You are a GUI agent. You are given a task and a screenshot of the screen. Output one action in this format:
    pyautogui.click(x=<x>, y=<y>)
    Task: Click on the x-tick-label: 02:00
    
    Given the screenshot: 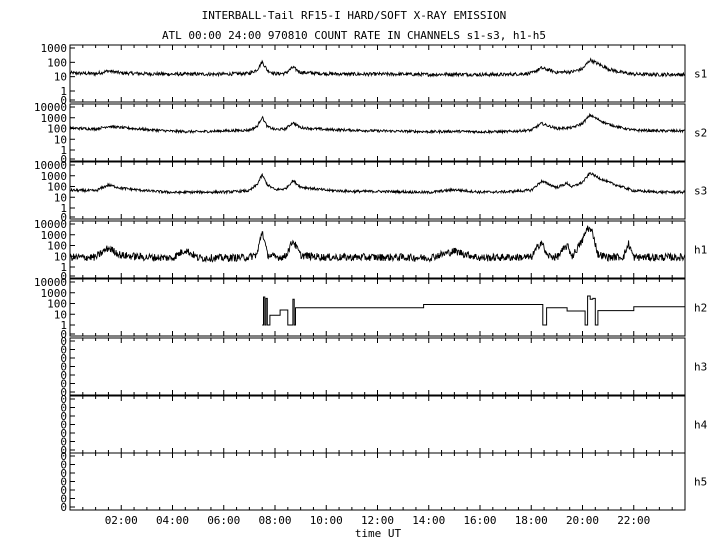 What is the action you would take?
    pyautogui.click(x=121, y=520)
    